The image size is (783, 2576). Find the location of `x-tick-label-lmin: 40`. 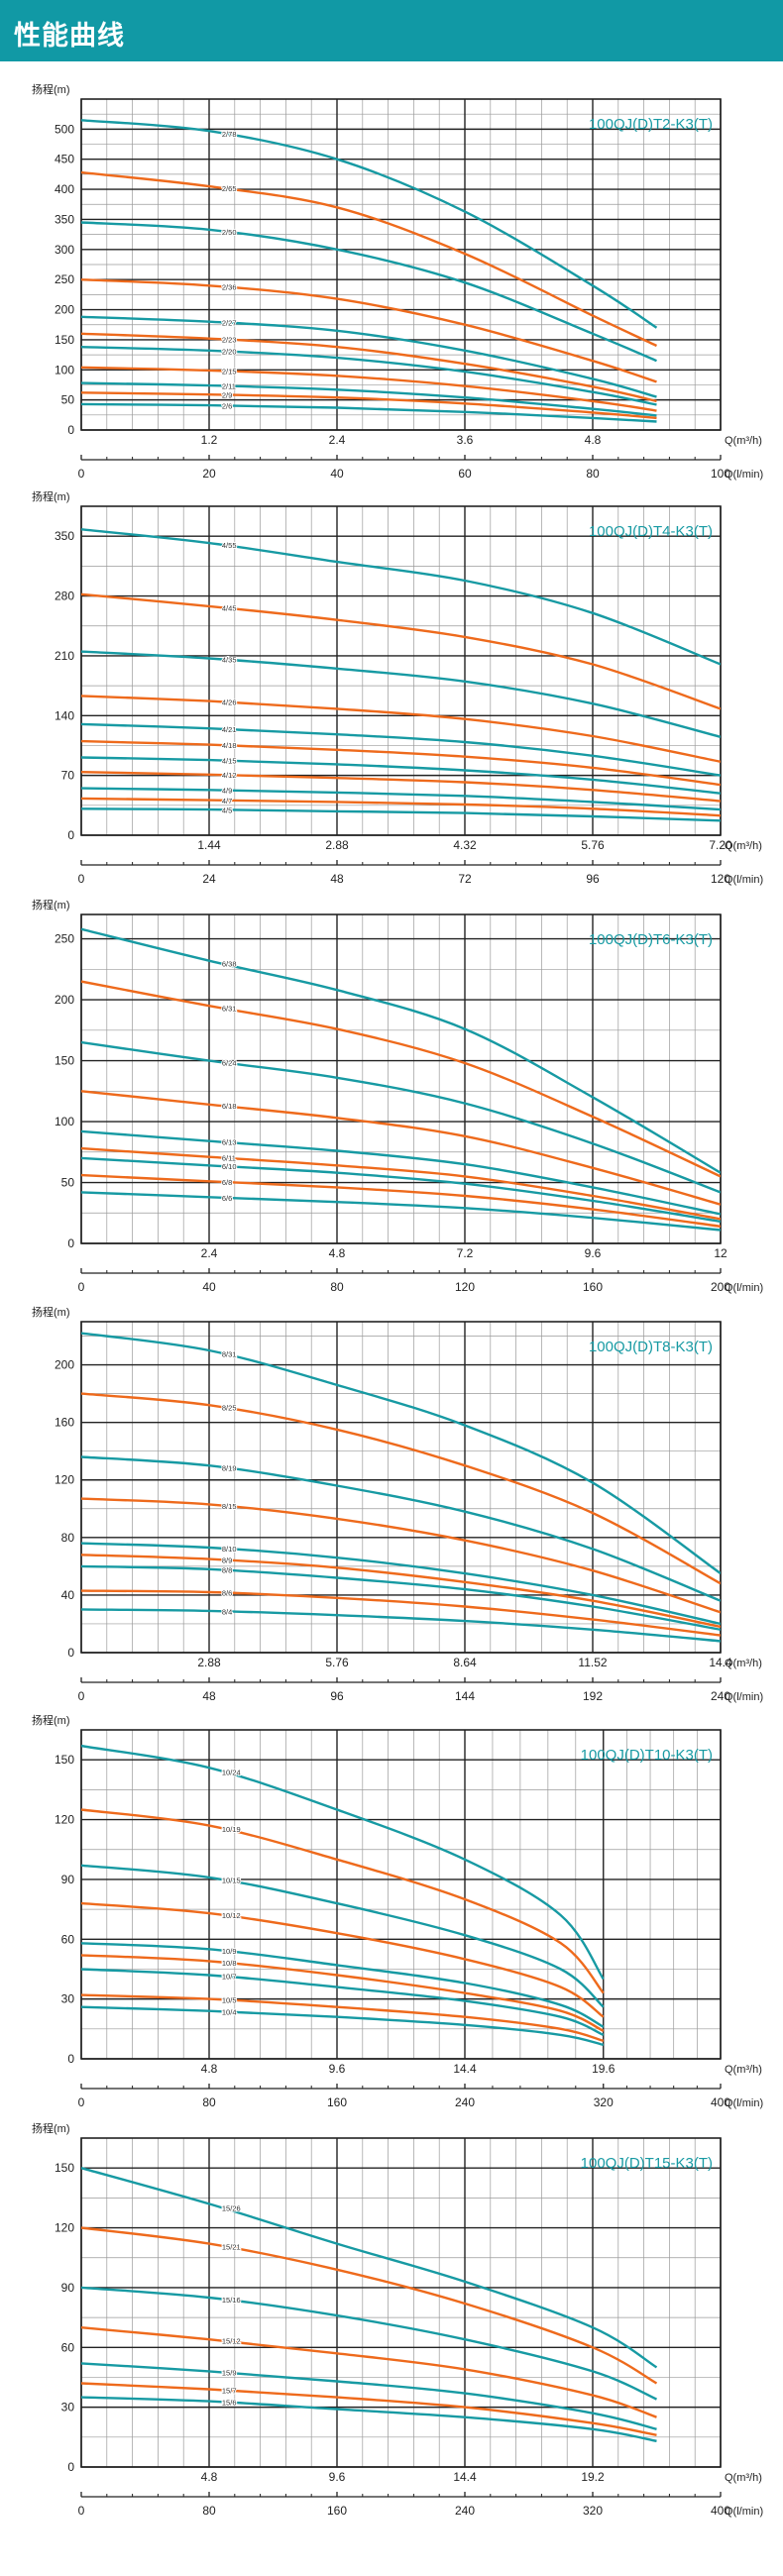

x-tick-label-lmin: 40 is located at coordinates (209, 1287).